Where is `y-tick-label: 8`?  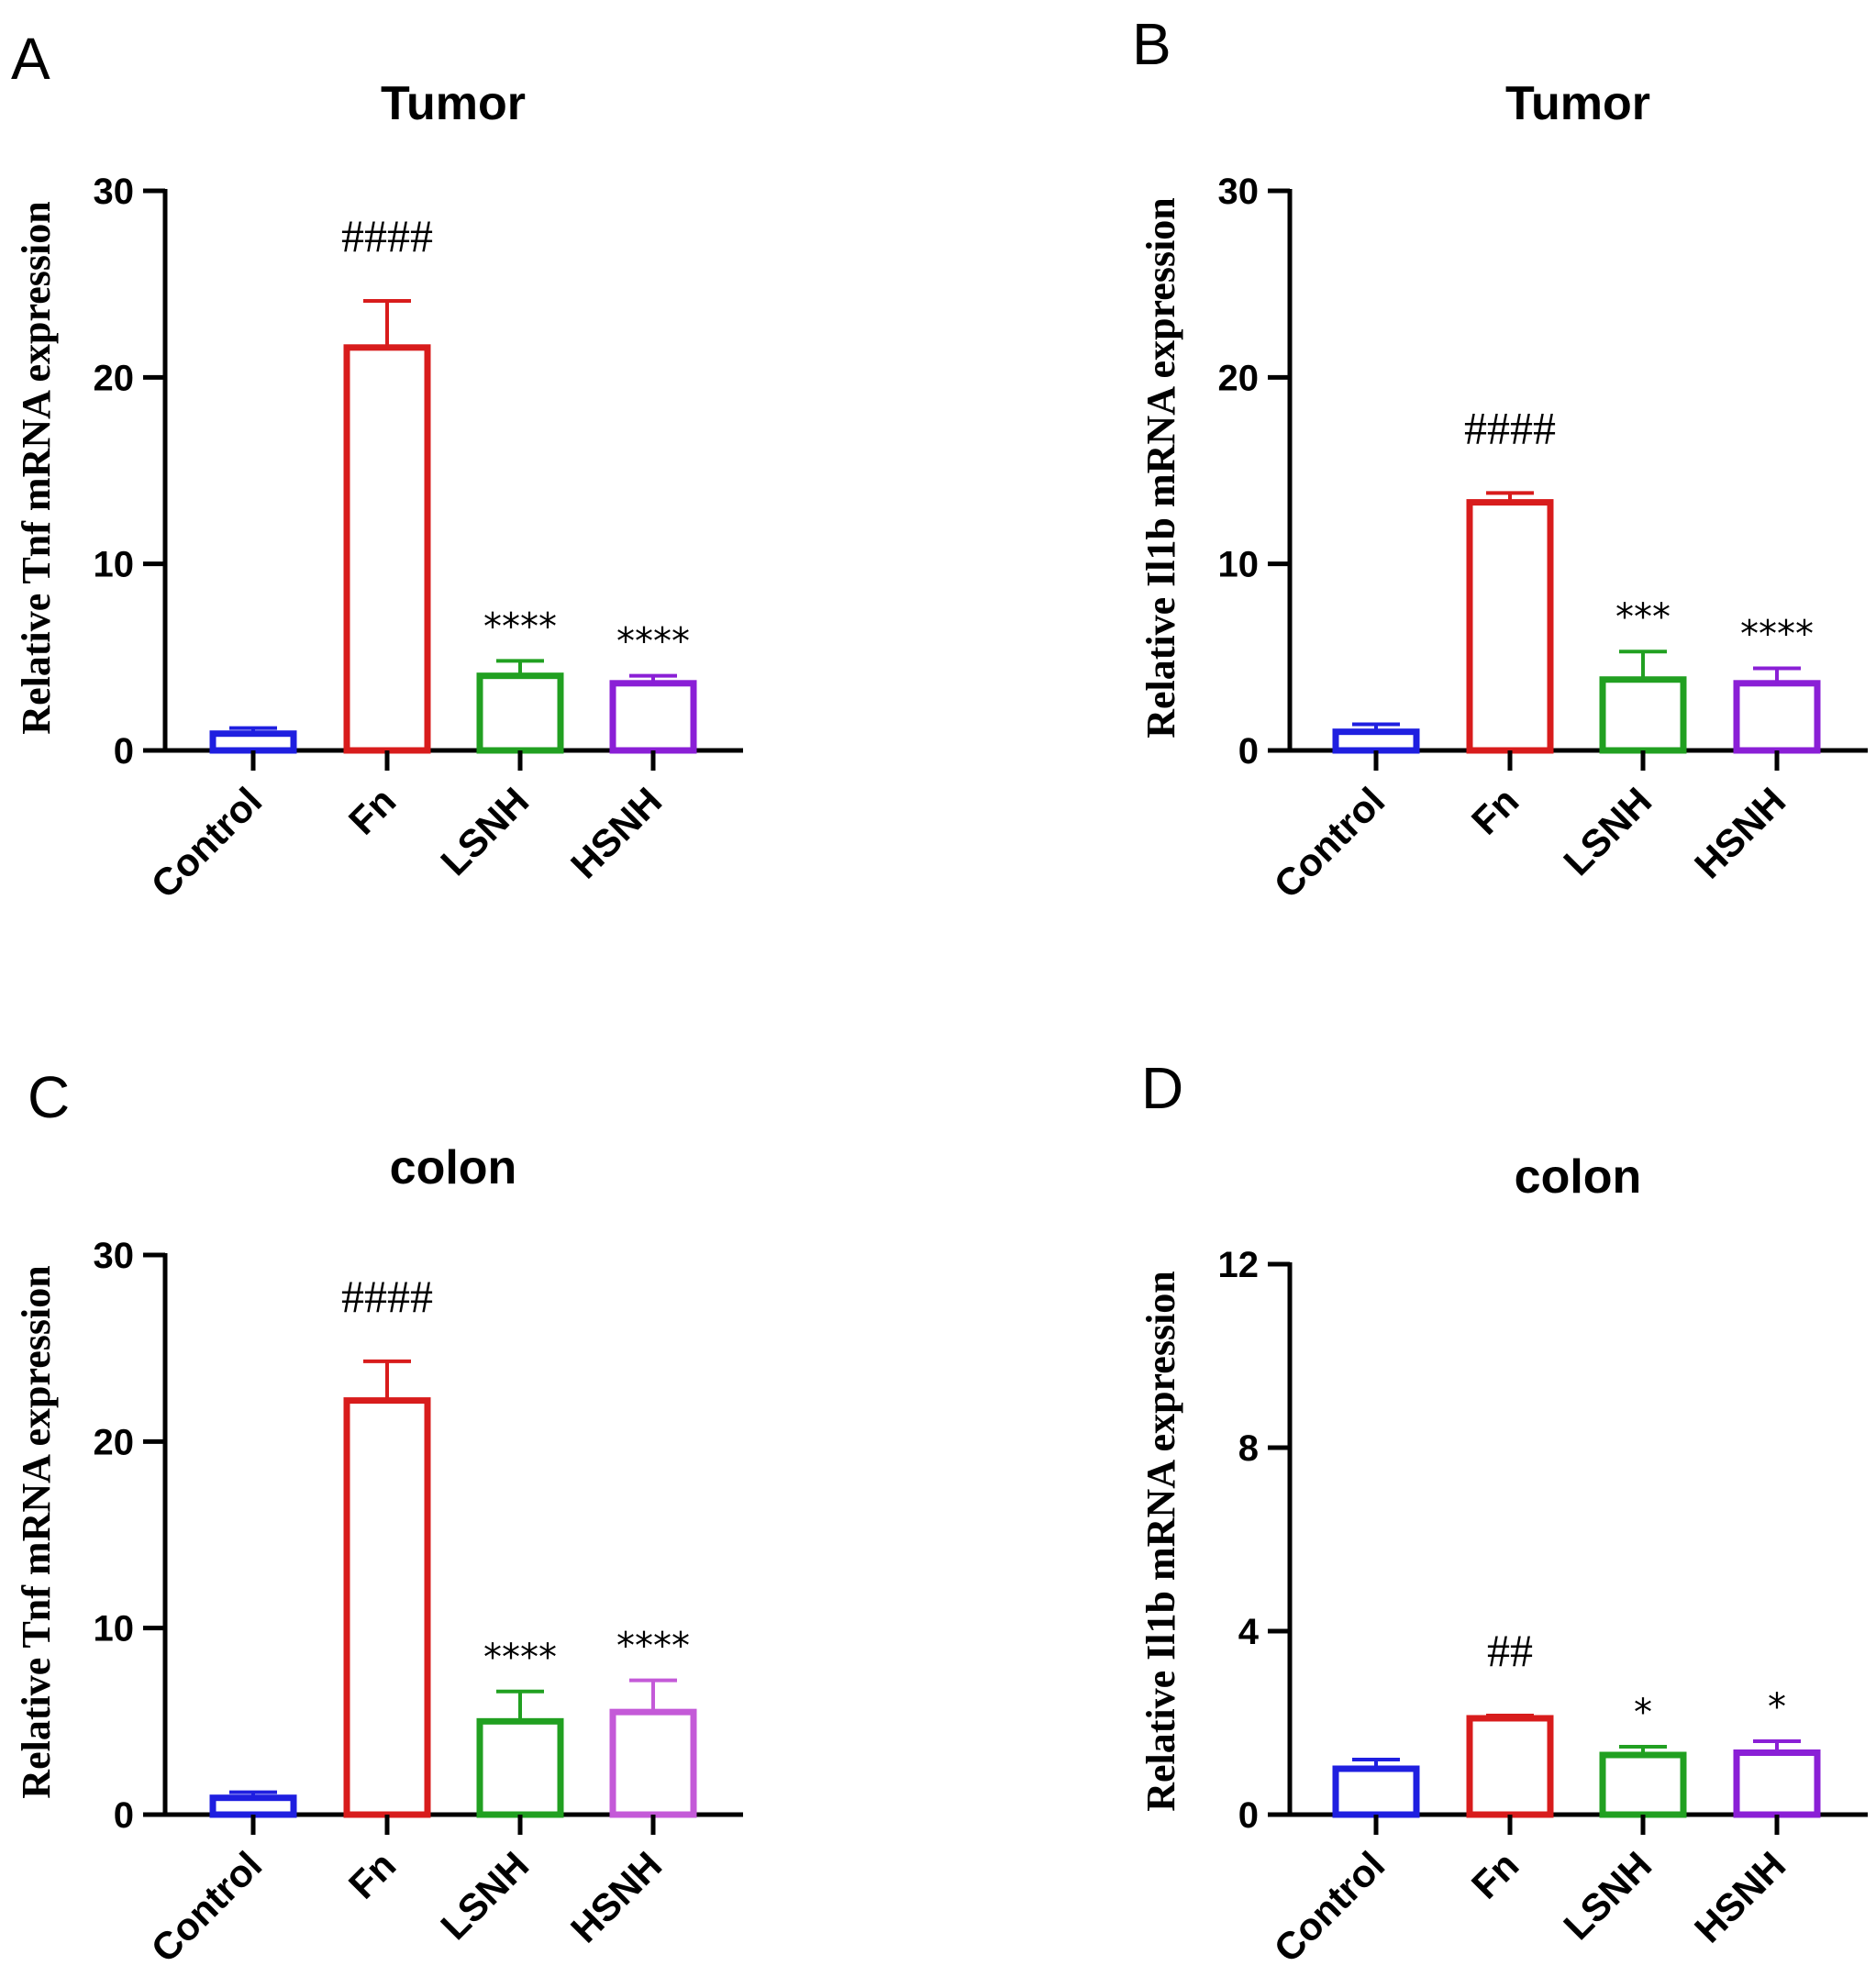 y-tick-label: 8 is located at coordinates (1249, 1448).